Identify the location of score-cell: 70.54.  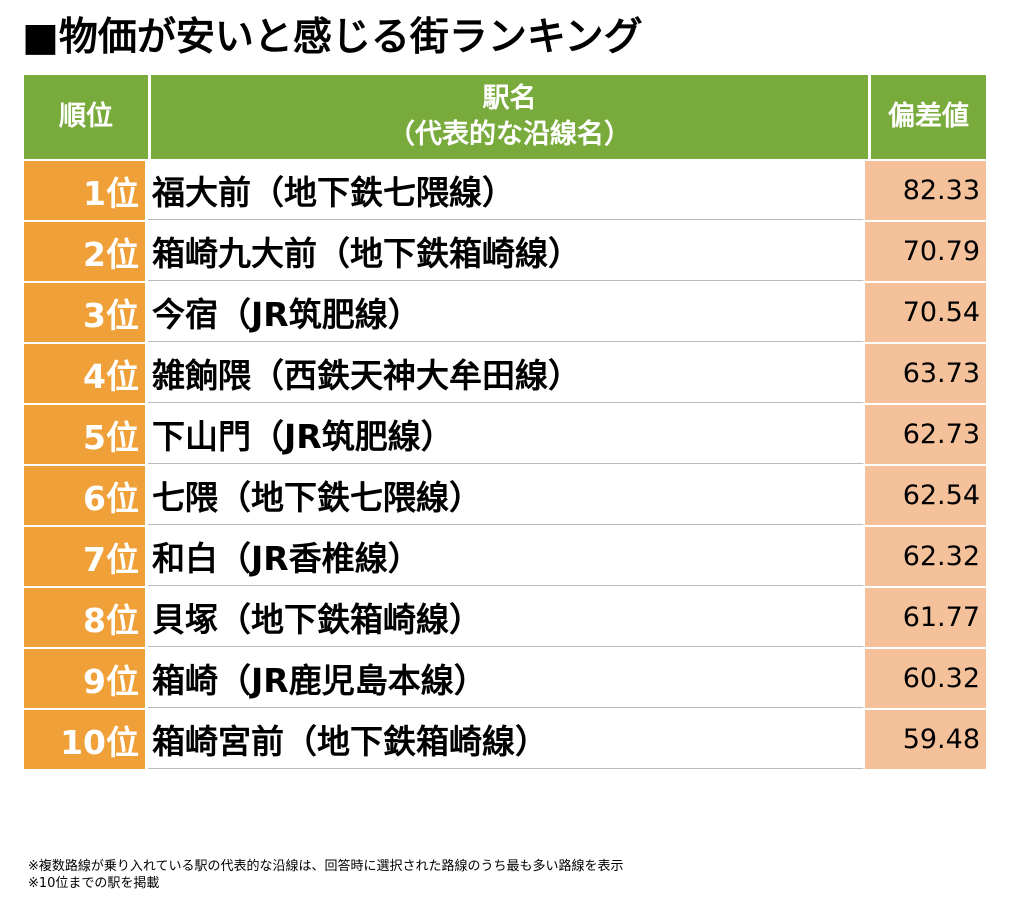
(925, 312).